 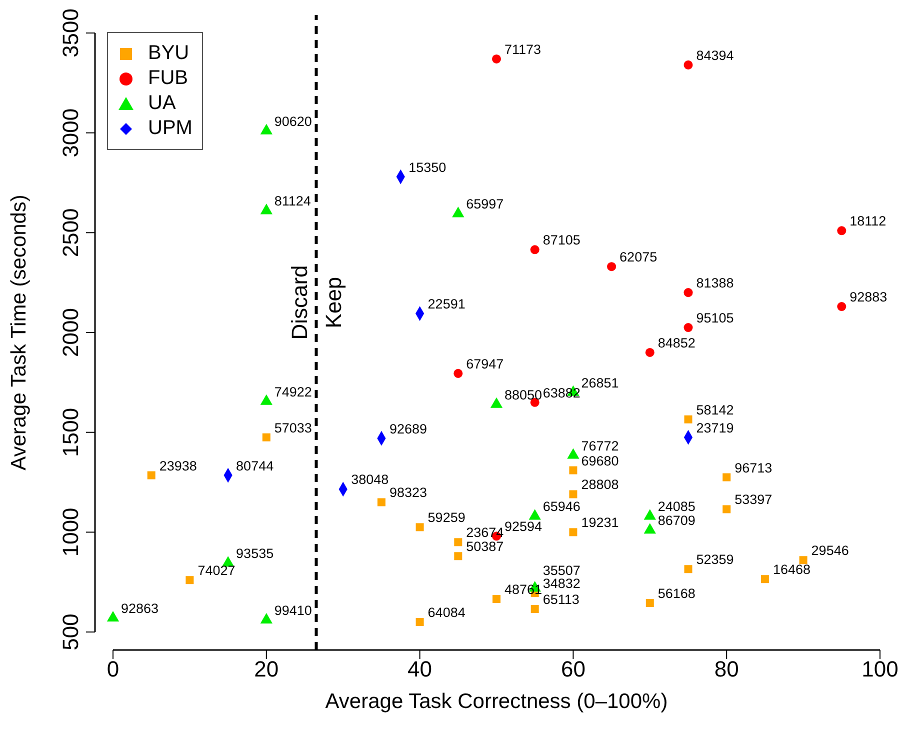 What do you see at coordinates (715, 410) in the screenshot?
I see `annotation: 58142` at bounding box center [715, 410].